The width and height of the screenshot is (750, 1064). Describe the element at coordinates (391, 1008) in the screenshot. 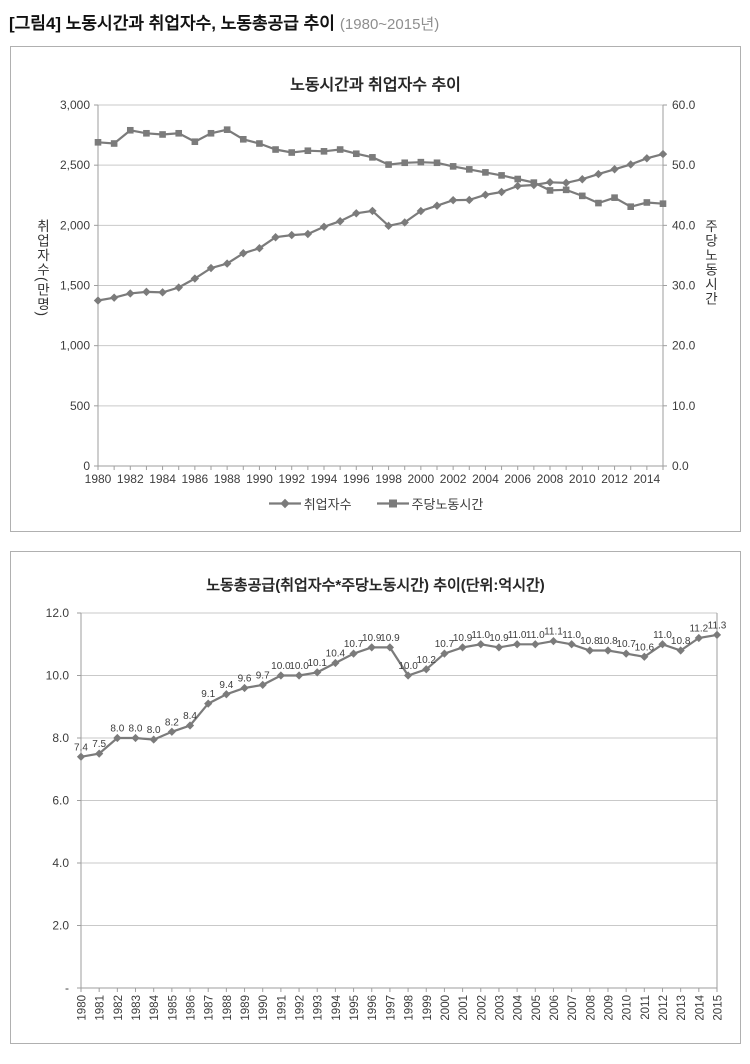

I see `svg-text: 1997` at that location.